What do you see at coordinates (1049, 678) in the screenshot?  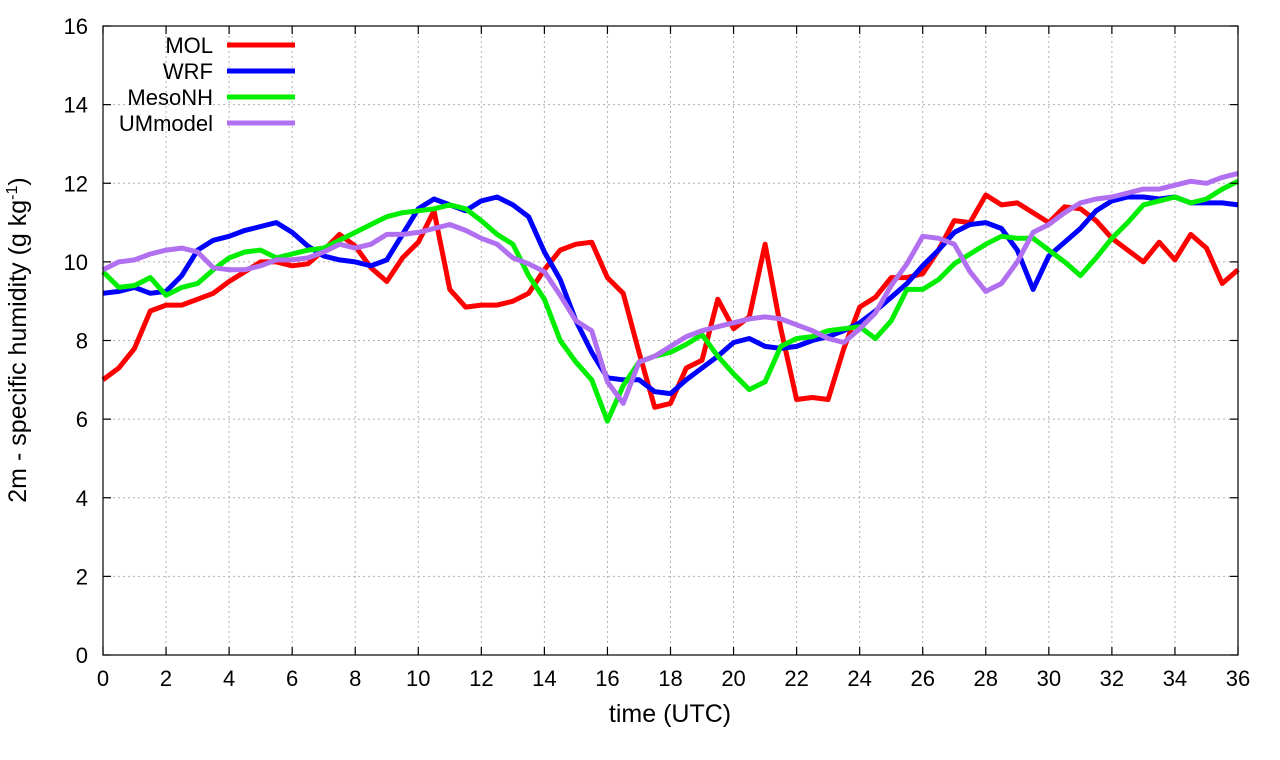 I see `x-tick-label: 30` at bounding box center [1049, 678].